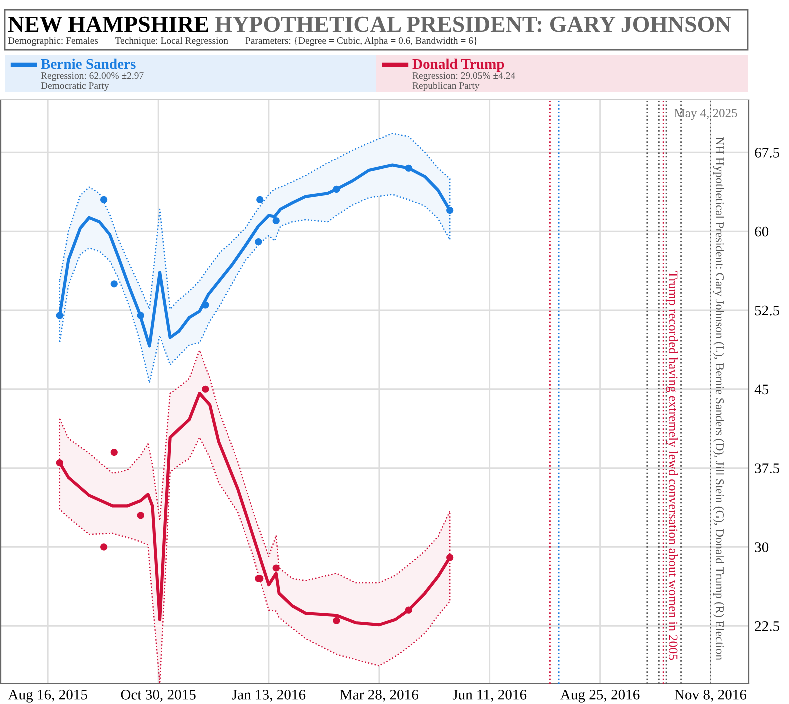 The image size is (789, 704). I want to click on chart-title: NEW HAMPSHIRE, so click(108, 24).